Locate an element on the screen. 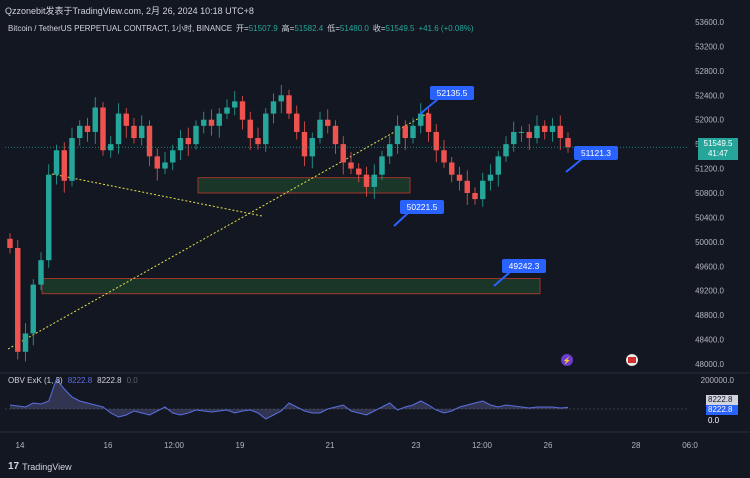 This screenshot has width=750, height=478. obv-area is located at coordinates (289, 399).